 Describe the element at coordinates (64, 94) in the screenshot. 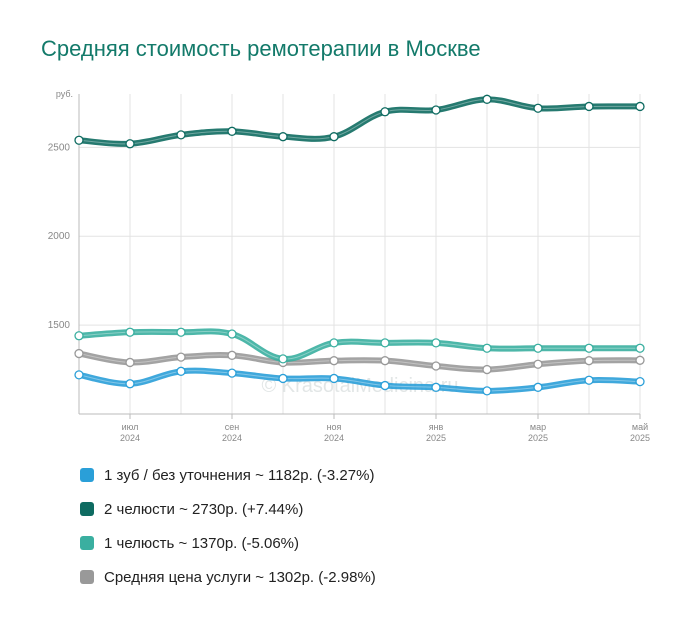

I see `y-axis-label: руб.` at that location.